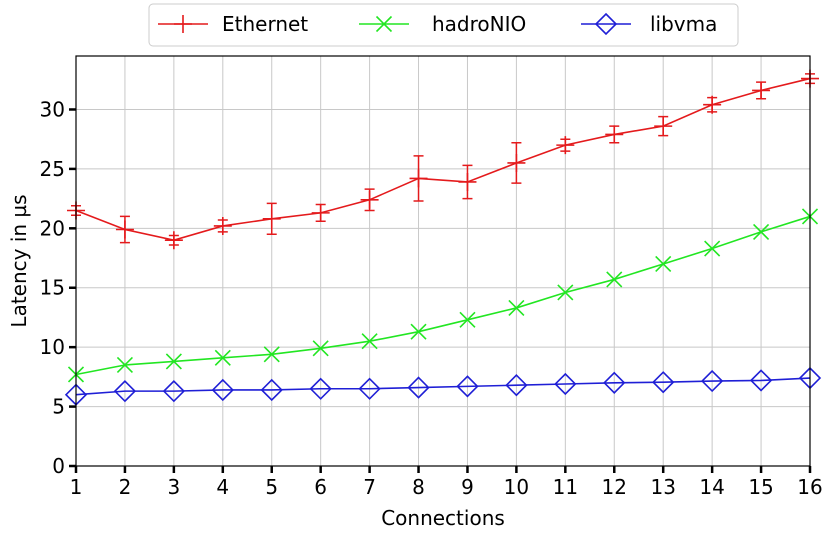  Describe the element at coordinates (222, 487) in the screenshot. I see `x-tick-label: 4` at that location.